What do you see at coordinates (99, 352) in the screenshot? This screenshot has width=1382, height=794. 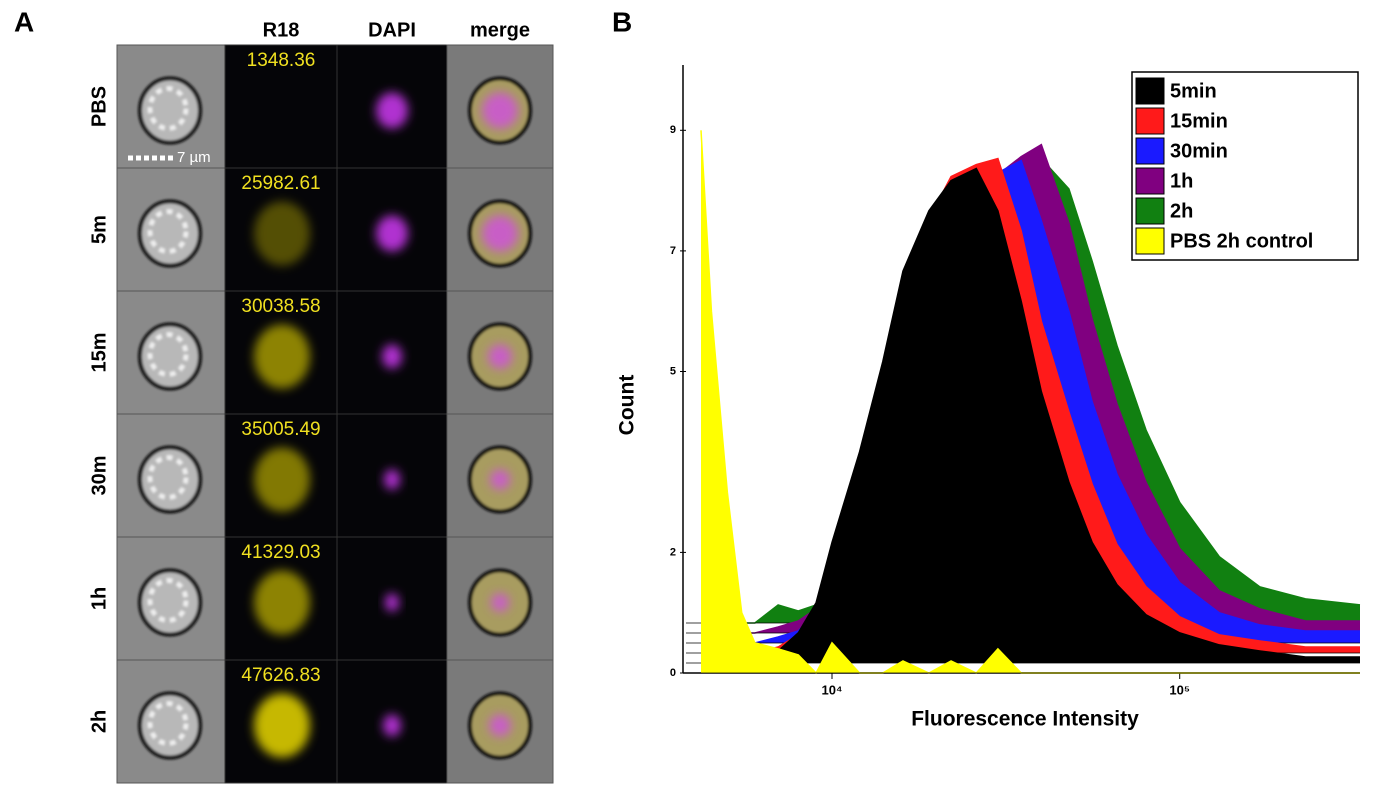 I see `row-label: 15m` at bounding box center [99, 352].